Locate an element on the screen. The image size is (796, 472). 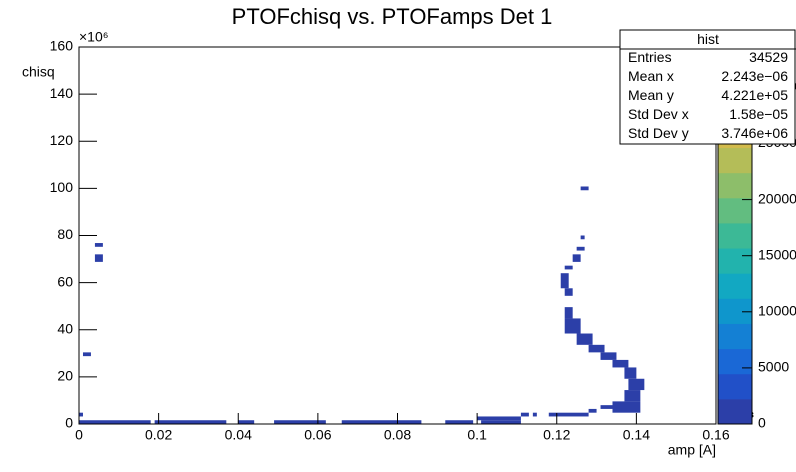
y-tick-label: 0 is located at coordinates (69, 423).